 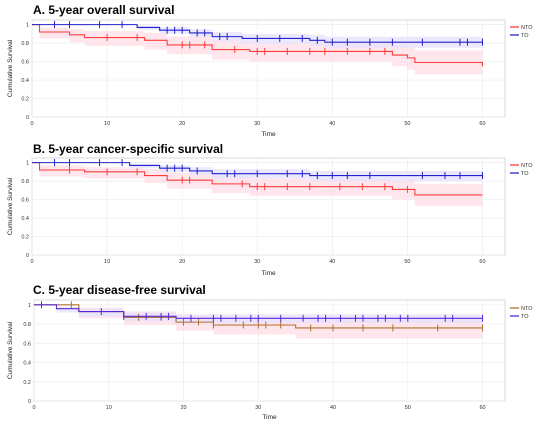 I want to click on survival-line-nto, so click(x=258, y=45).